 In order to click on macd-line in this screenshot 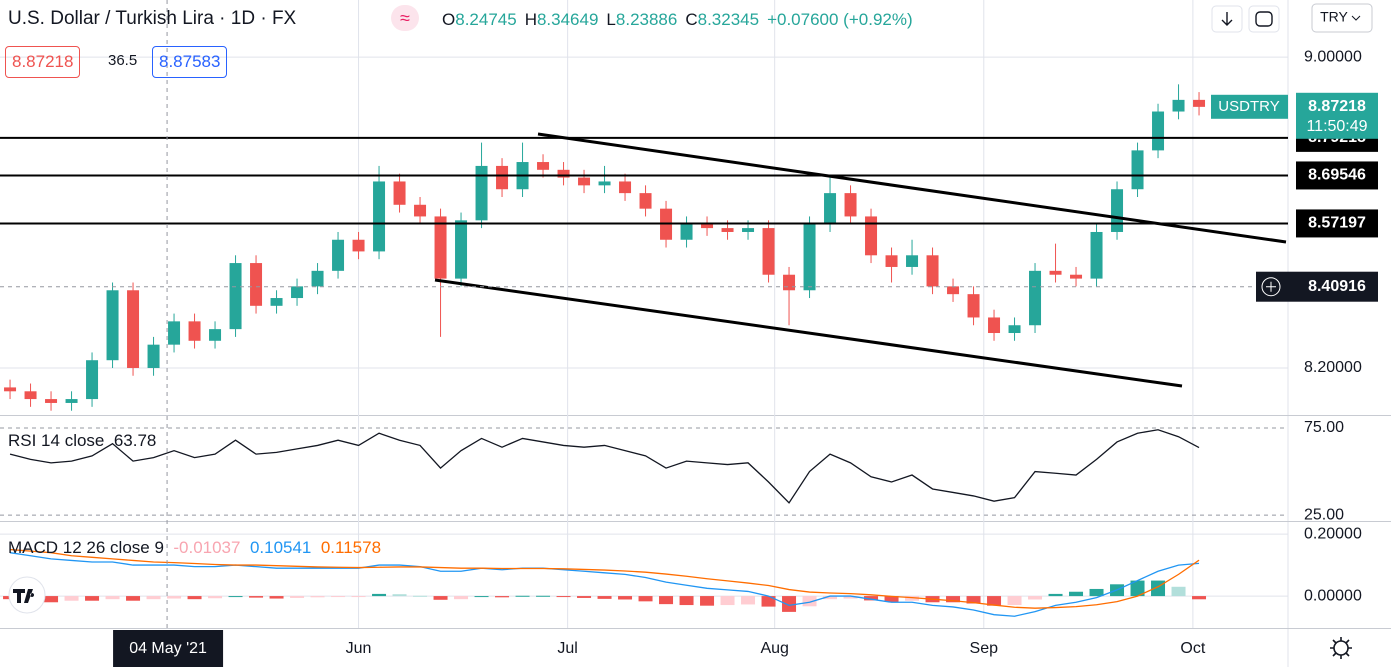, I will do `click(604, 584)`.